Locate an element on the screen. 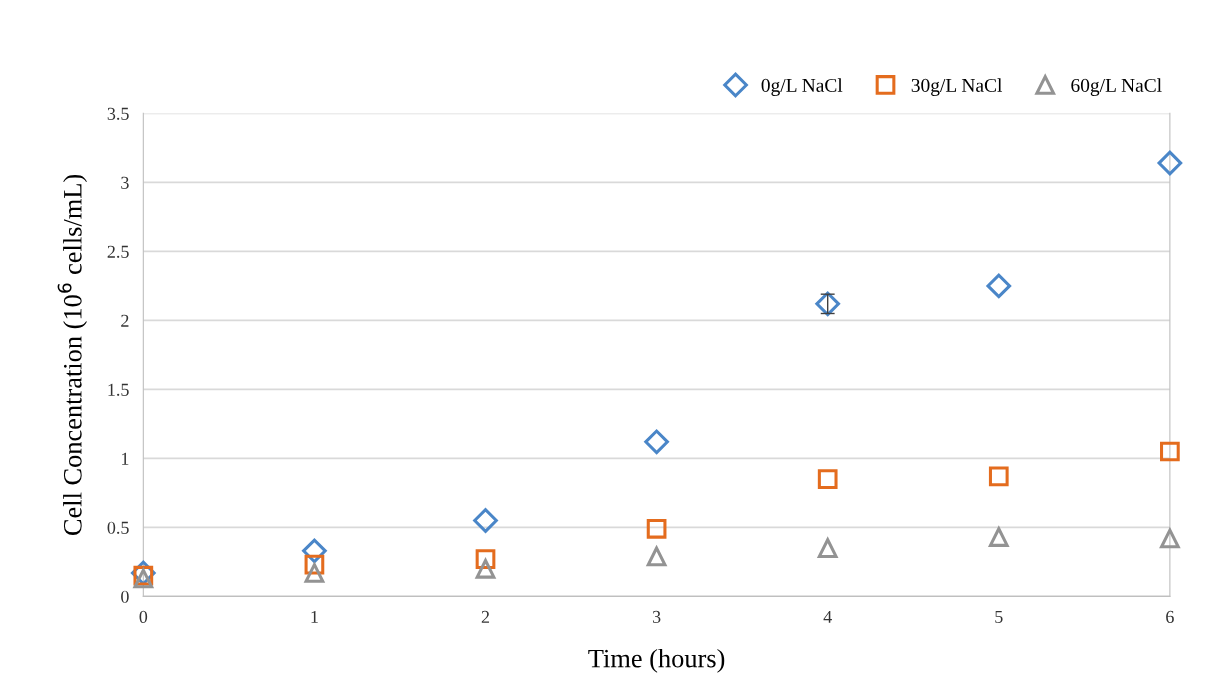 The image size is (1225, 700). y-tick-label: 3.5 is located at coordinates (118, 113).